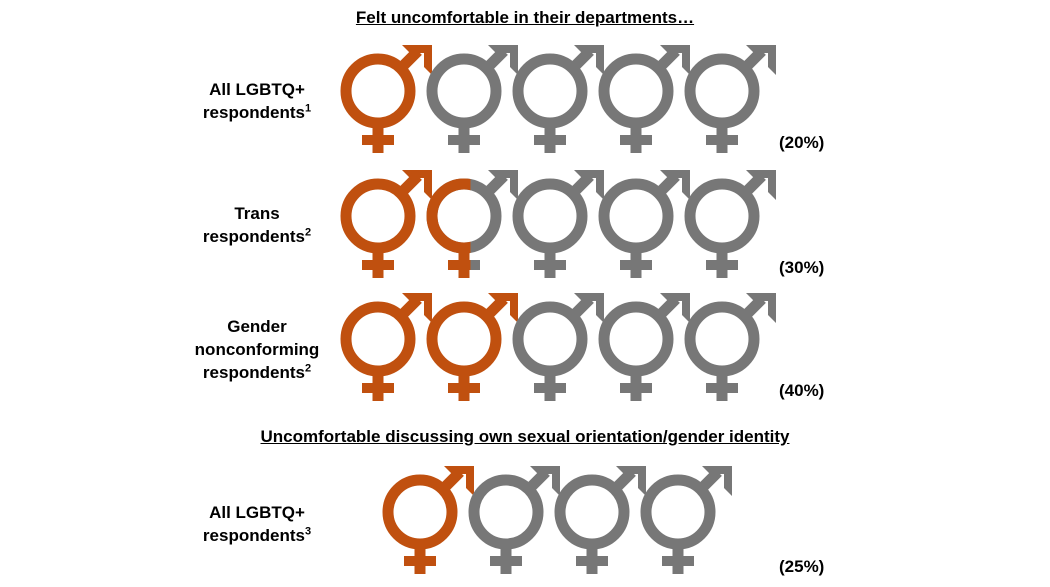 The height and width of the screenshot is (587, 1050). I want to click on icon-r2-i0, so click(386, 347).